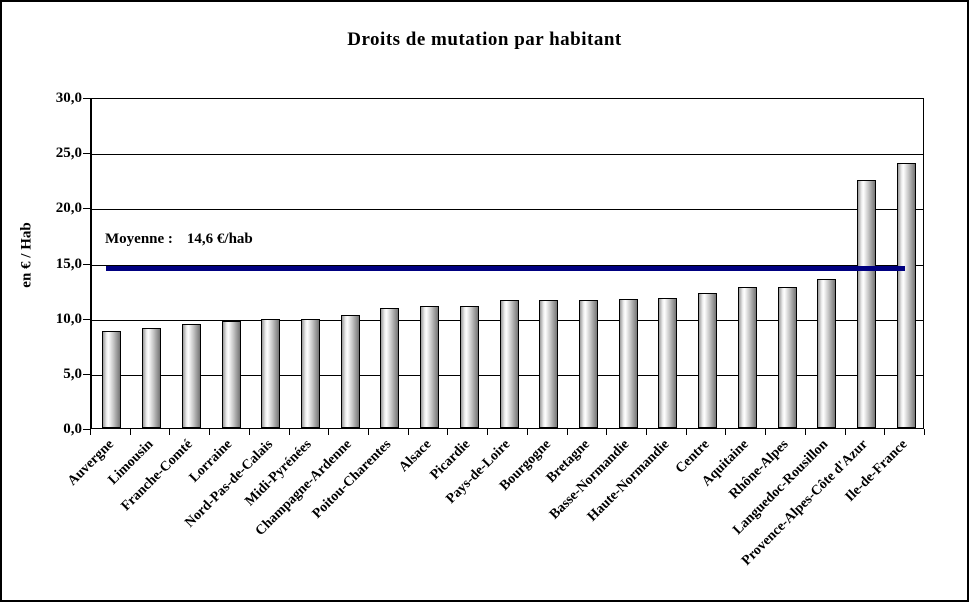 The height and width of the screenshot is (602, 969). Describe the element at coordinates (68, 153) in the screenshot. I see `y-axis-label: 25,0` at that location.